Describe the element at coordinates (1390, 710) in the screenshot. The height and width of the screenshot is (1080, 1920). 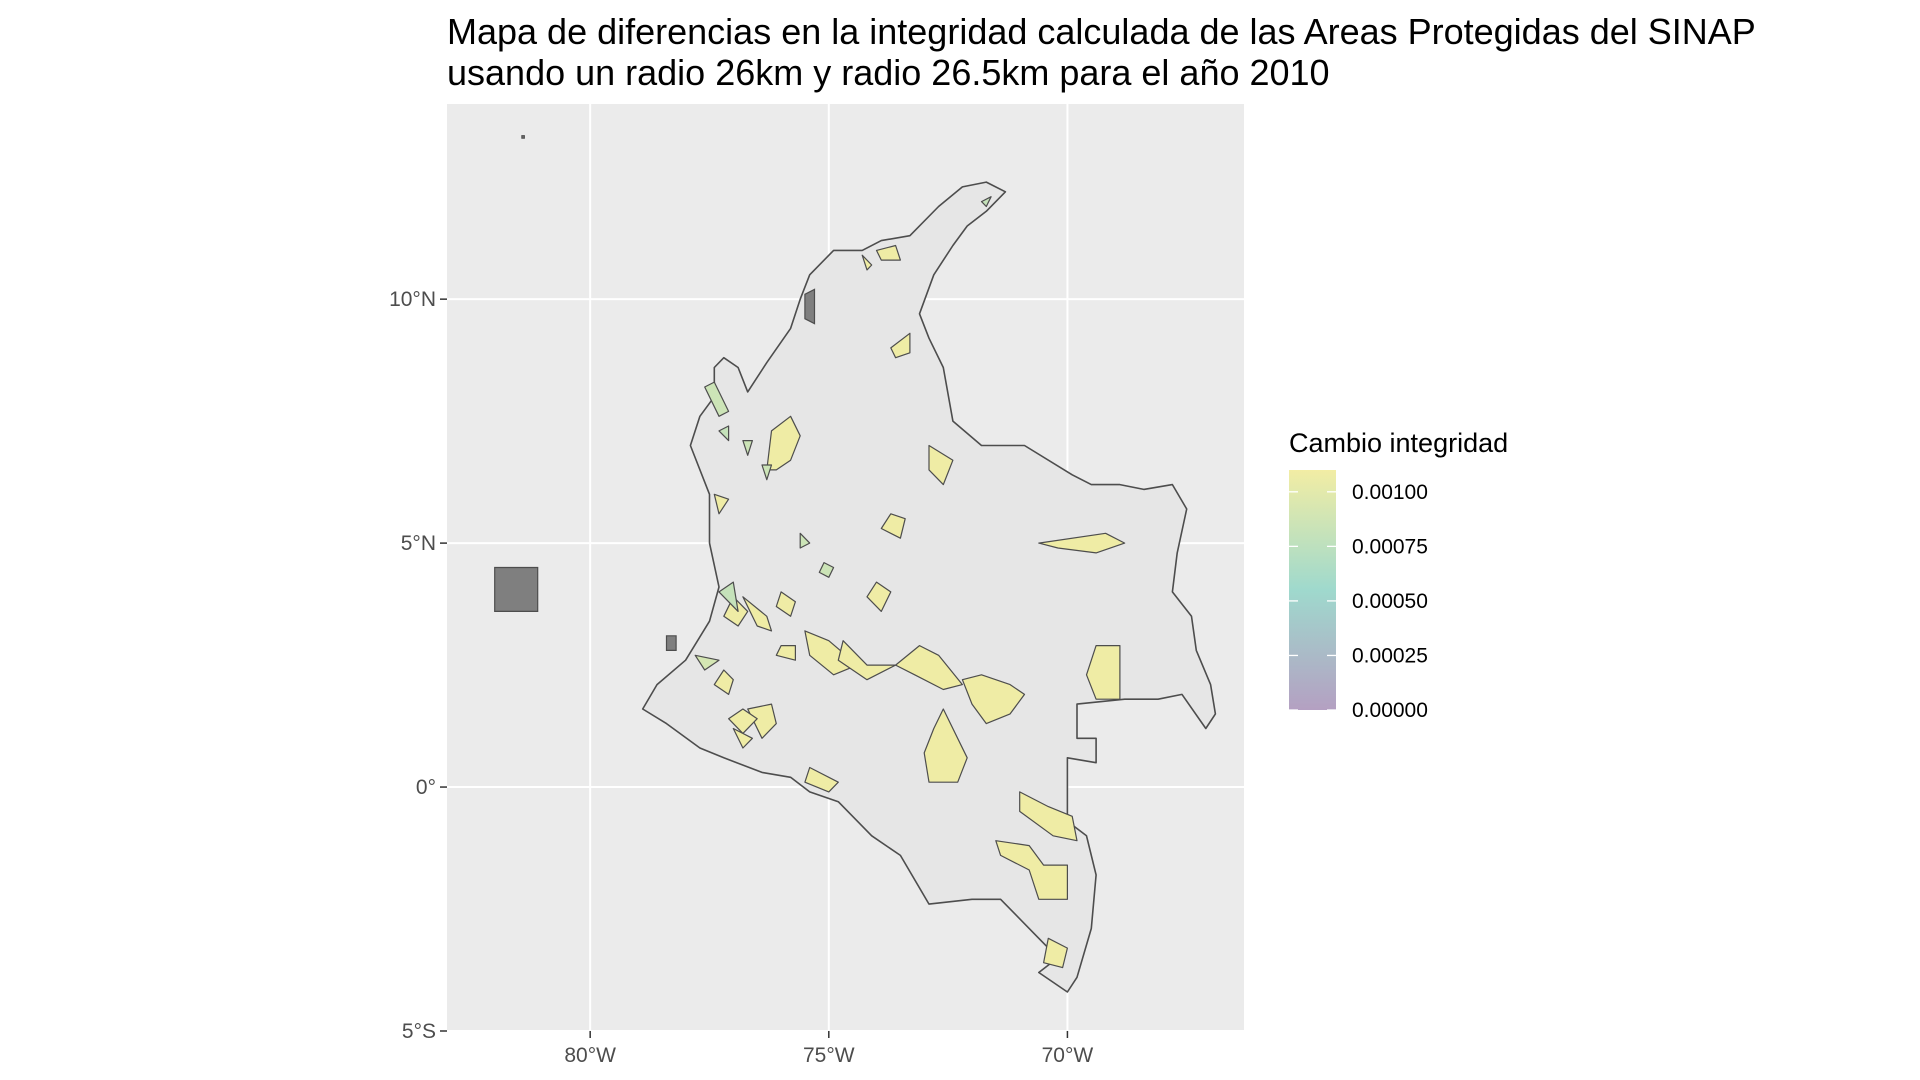
I see `legend-break-label: 0.00000` at that location.